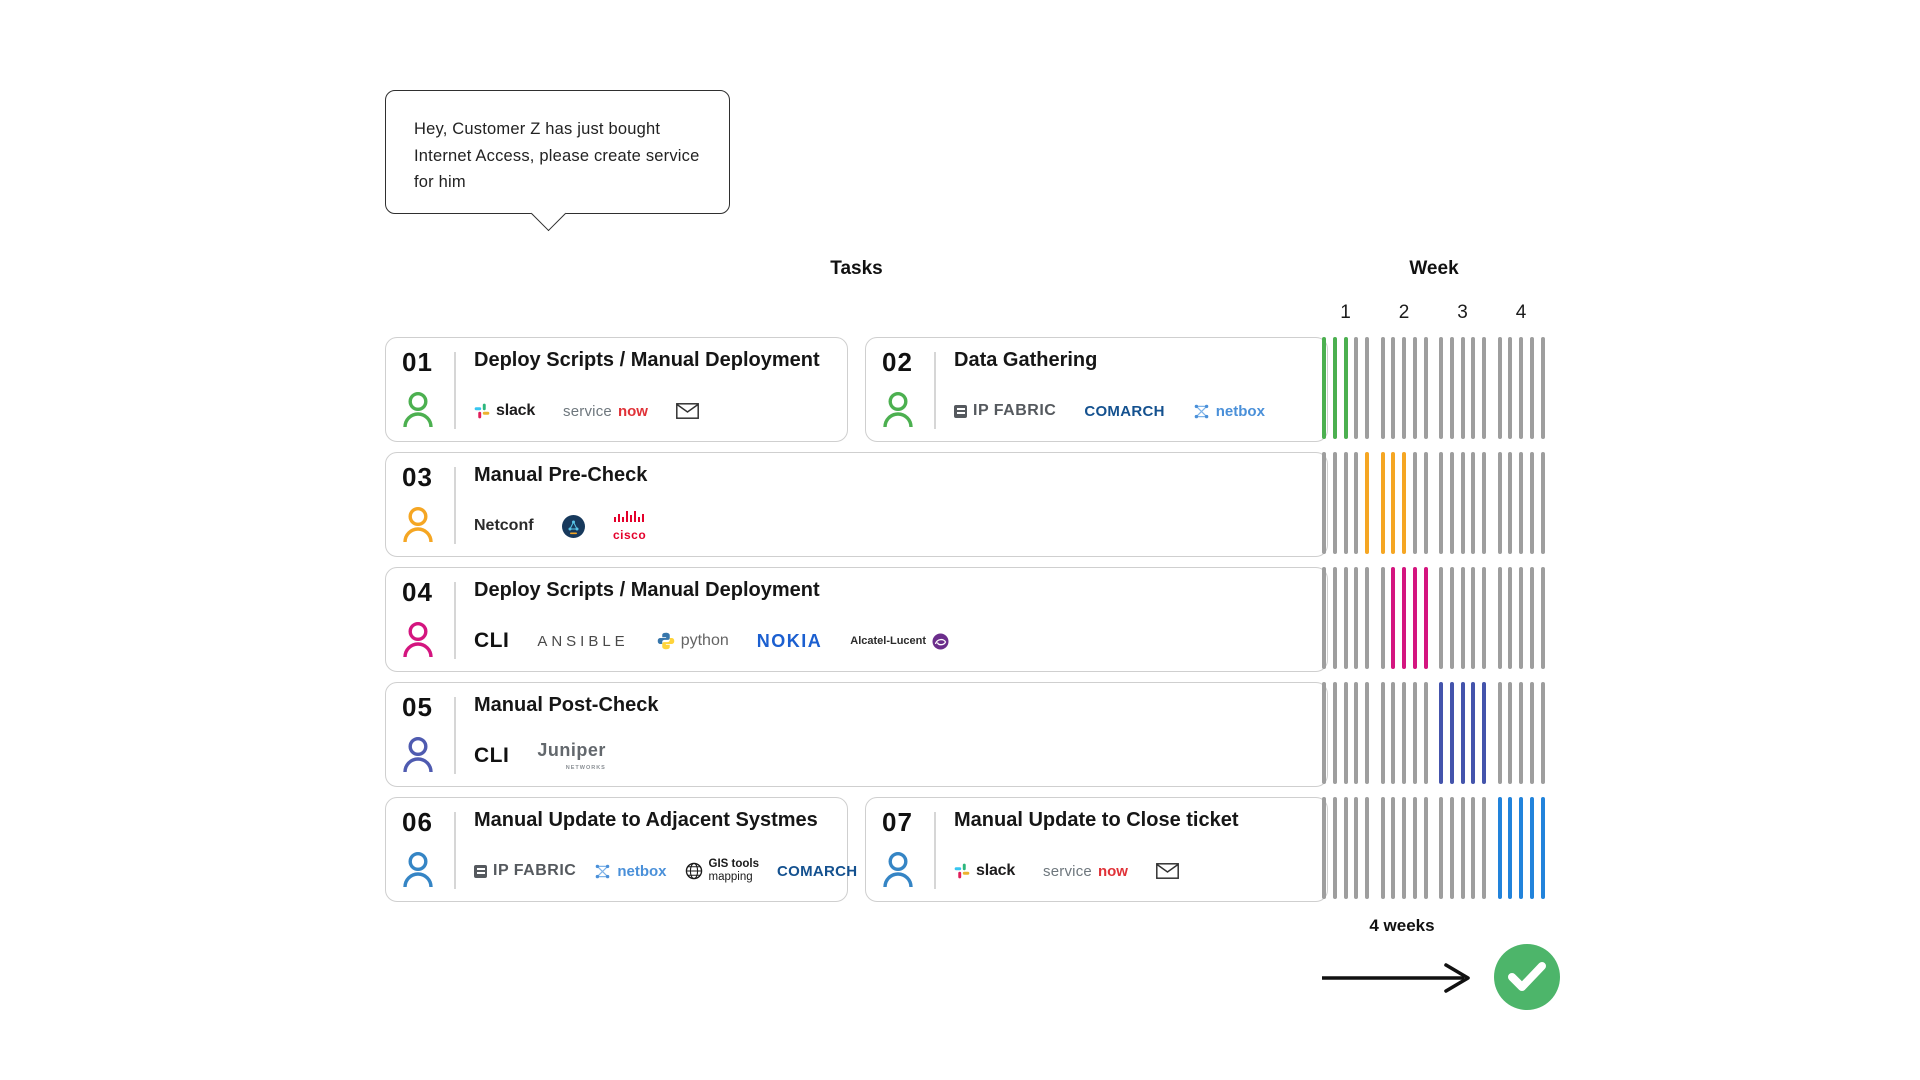  I want to click on tasks-header: Tasks, so click(856, 268).